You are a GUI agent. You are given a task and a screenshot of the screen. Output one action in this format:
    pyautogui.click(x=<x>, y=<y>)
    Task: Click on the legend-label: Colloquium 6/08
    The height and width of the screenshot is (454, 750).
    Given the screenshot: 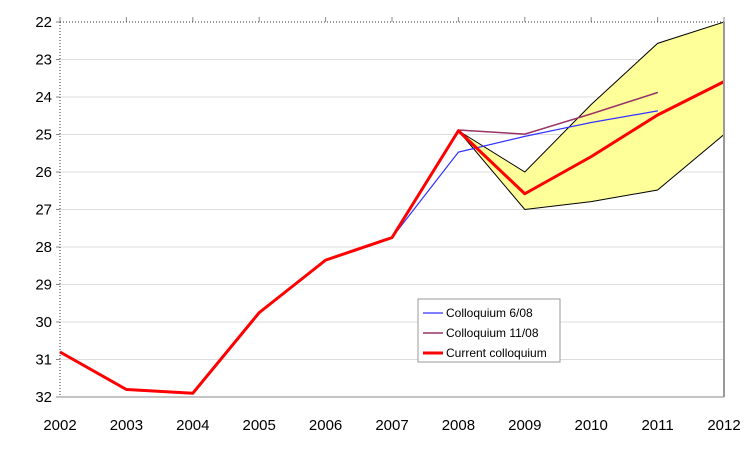 What is the action you would take?
    pyautogui.click(x=489, y=313)
    